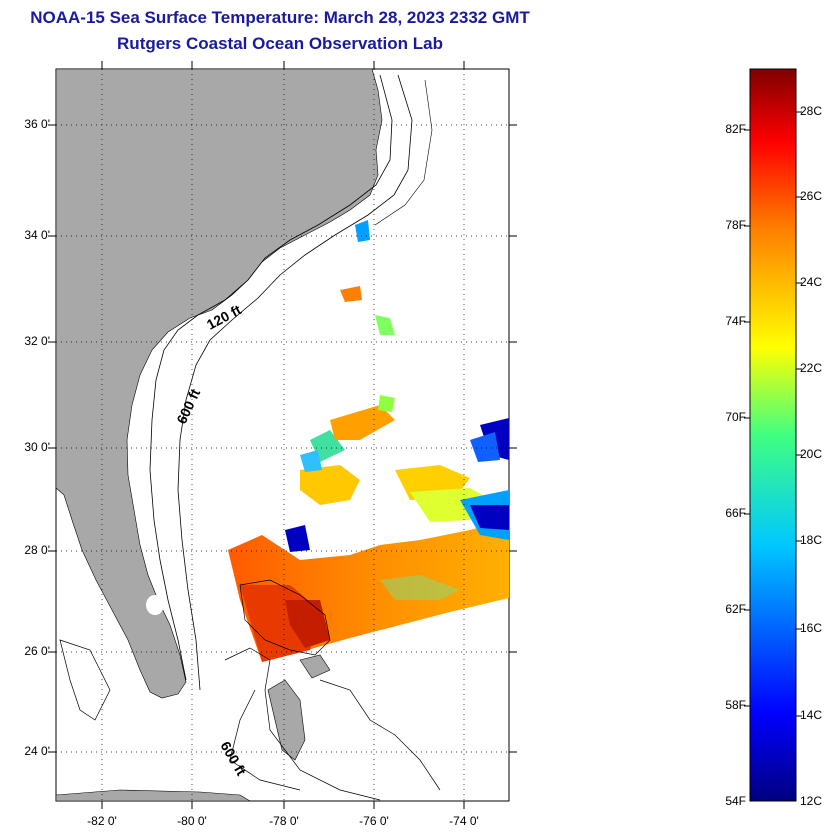 The image size is (833, 832). What do you see at coordinates (37, 341) in the screenshot?
I see `lat-label: 32 0'` at bounding box center [37, 341].